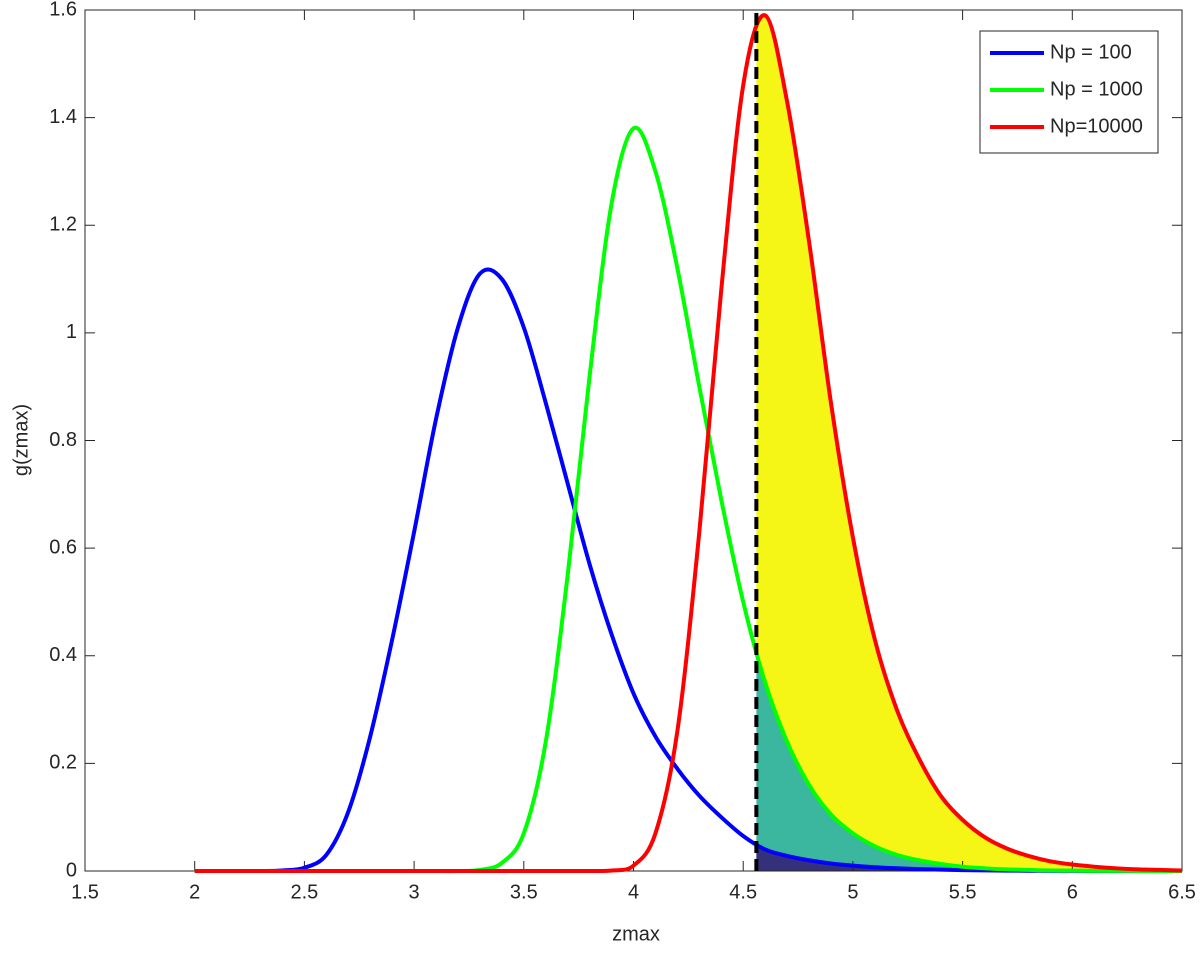 The width and height of the screenshot is (1200, 953). What do you see at coordinates (71, 332) in the screenshot?
I see `y-tick-label: 1` at bounding box center [71, 332].